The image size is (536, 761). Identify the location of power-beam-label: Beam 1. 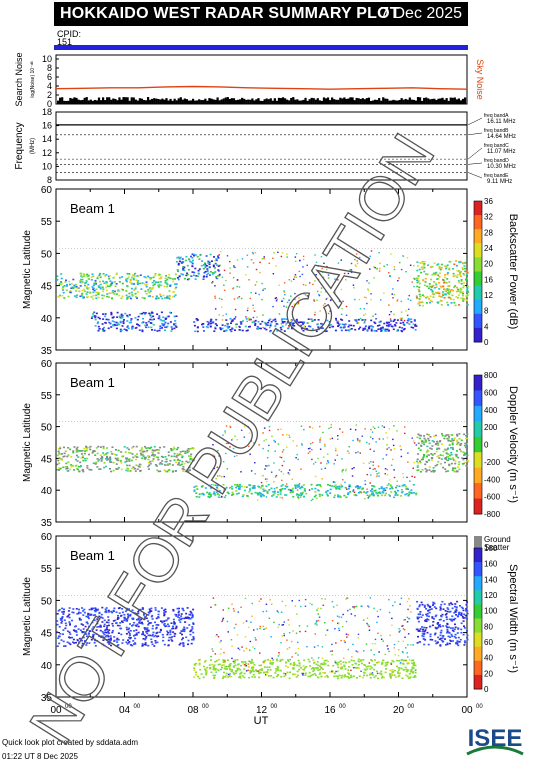
(92, 208).